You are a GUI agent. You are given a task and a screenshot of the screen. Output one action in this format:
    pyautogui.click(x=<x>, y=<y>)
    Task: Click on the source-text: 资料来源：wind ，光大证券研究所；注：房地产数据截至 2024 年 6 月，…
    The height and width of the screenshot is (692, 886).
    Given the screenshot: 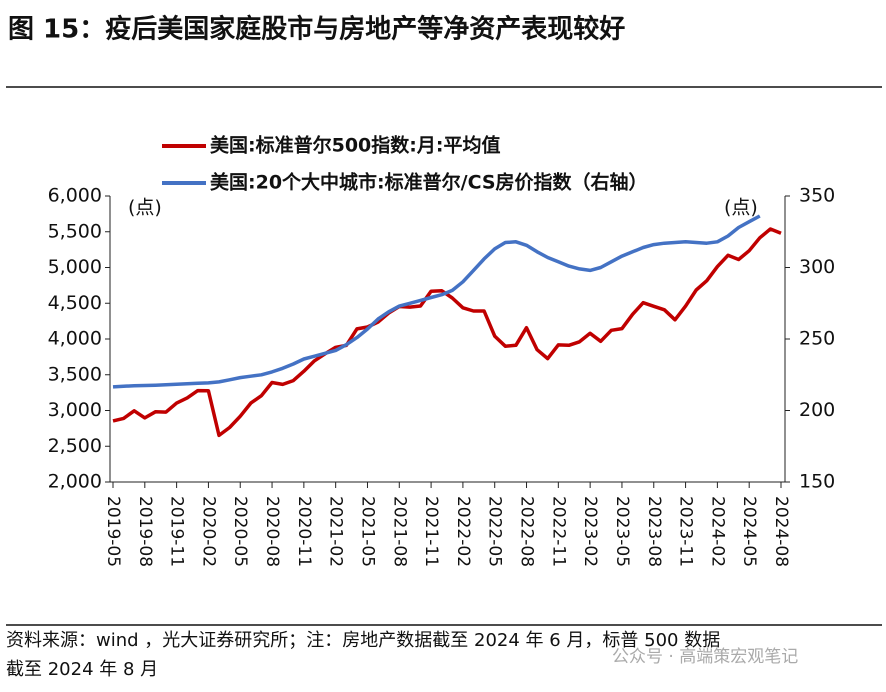 What is the action you would take?
    pyautogui.click(x=363, y=640)
    